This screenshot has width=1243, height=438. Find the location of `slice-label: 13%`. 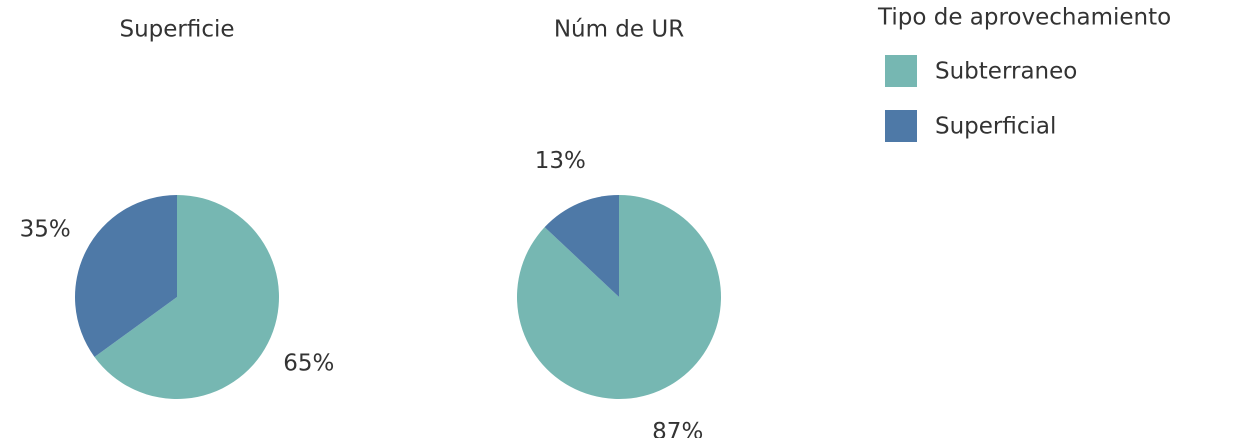

slice-label: 13% is located at coordinates (560, 161).